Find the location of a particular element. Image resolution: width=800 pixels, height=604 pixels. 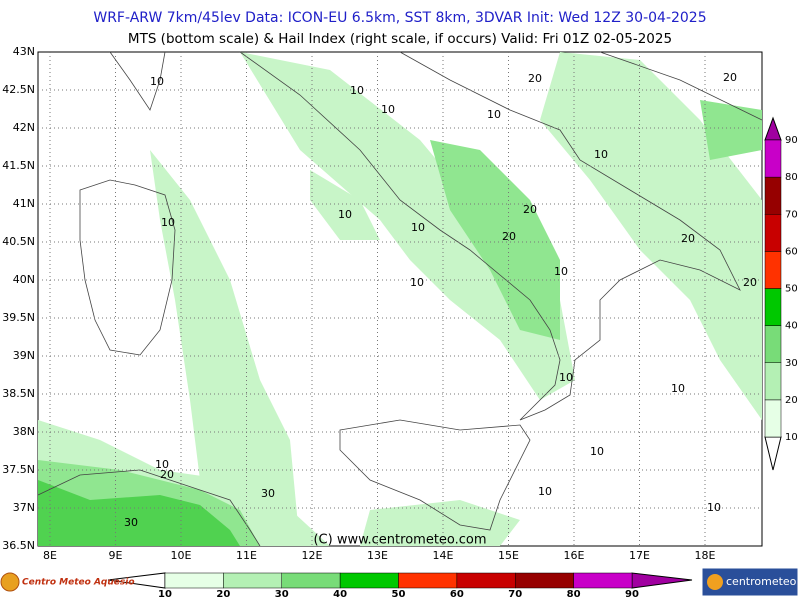

lon-label: 9E is located at coordinates (116, 555).